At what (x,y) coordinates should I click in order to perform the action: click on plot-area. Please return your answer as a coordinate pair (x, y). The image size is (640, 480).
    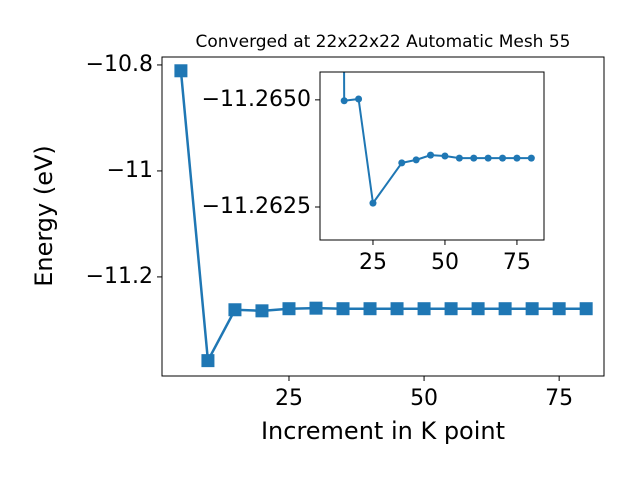
    Looking at the image, I should click on (437, 139).